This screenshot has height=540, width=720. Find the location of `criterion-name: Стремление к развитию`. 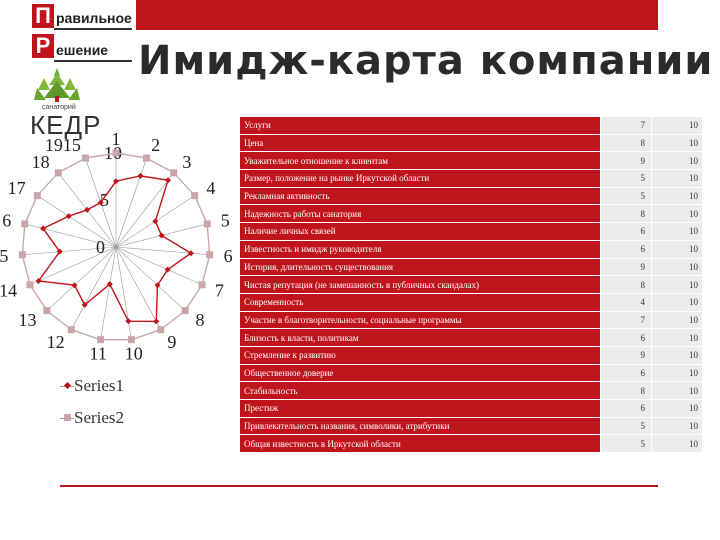

criterion-name: Стремление к развитию is located at coordinates (420, 355).